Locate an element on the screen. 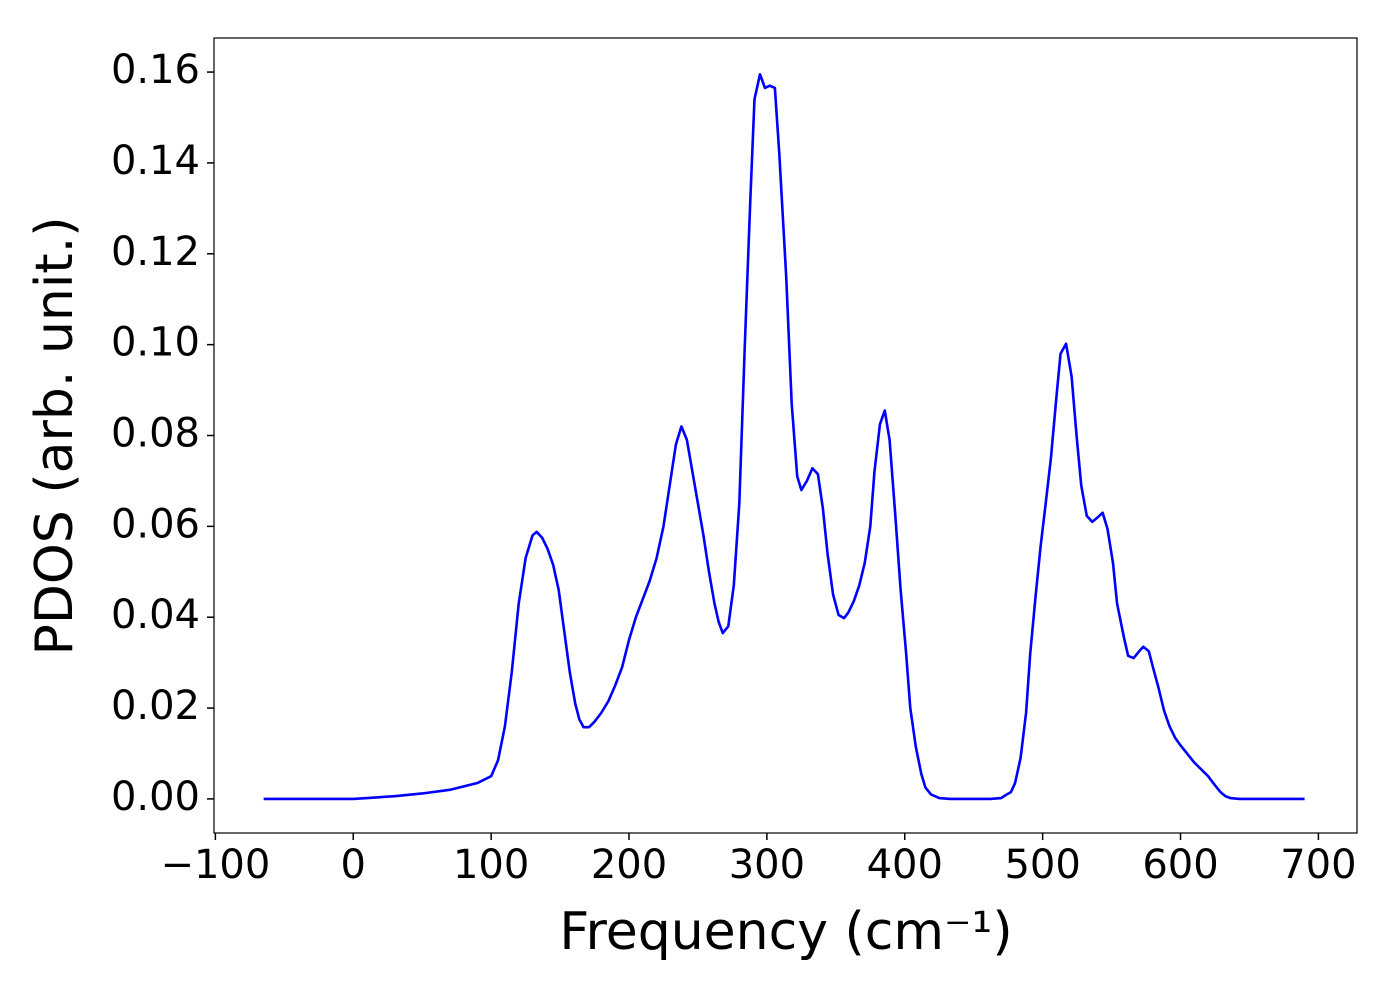 The image size is (1400, 1000). x-tick-label: 700 is located at coordinates (1318, 865).